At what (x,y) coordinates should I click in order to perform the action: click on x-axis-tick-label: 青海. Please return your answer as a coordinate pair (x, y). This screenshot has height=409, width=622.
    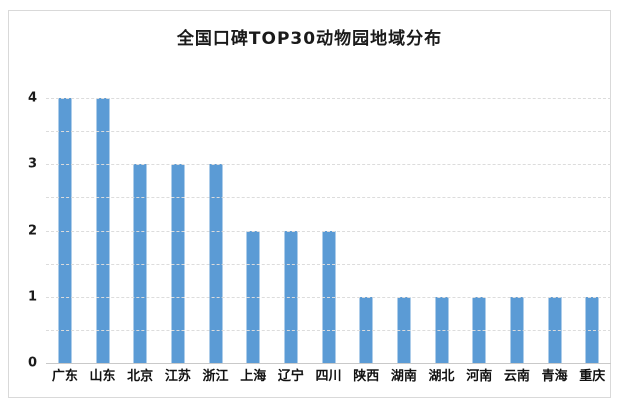
    Looking at the image, I should click on (554, 376).